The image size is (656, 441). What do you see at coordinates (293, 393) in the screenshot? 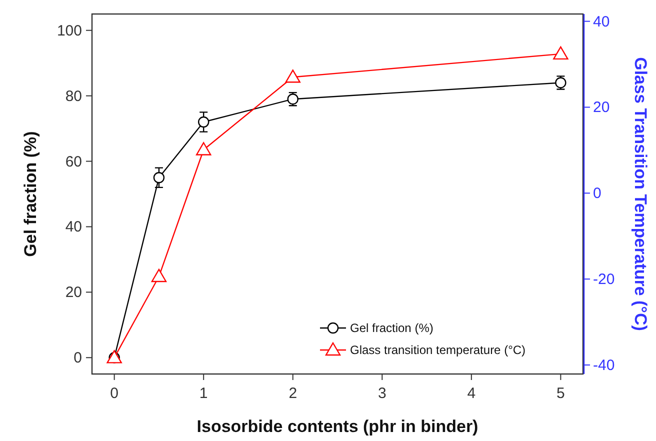
I see `x-tick-label: 2` at bounding box center [293, 393].